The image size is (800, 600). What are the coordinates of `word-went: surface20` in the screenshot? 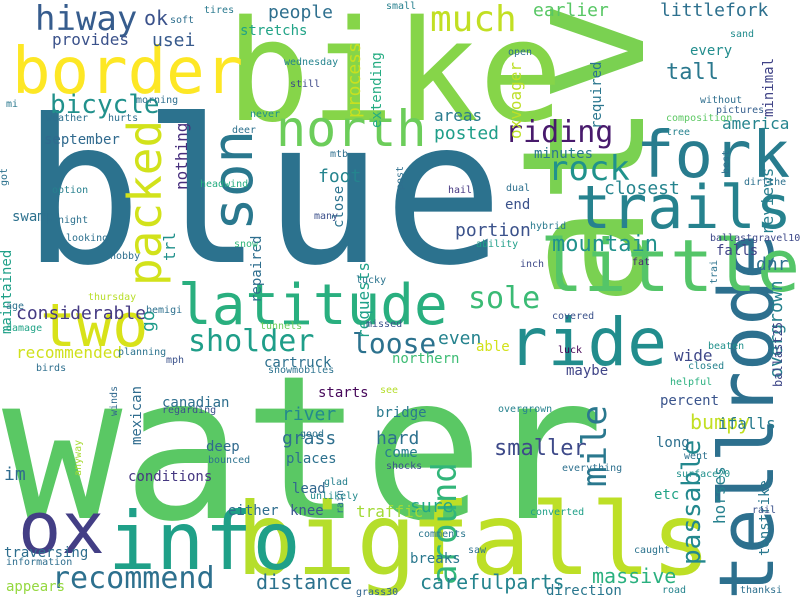 It's located at (703, 474).